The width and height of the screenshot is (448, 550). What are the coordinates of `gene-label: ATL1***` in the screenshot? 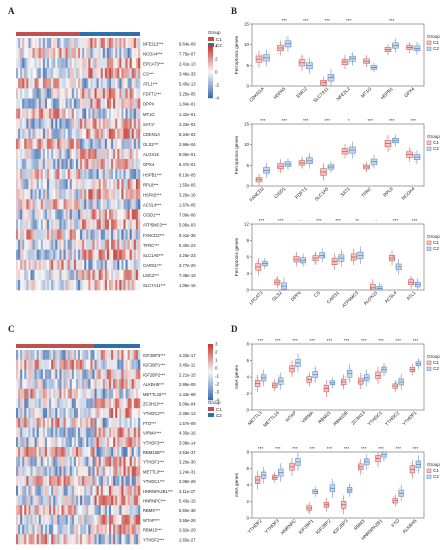 It's located at (150, 84).